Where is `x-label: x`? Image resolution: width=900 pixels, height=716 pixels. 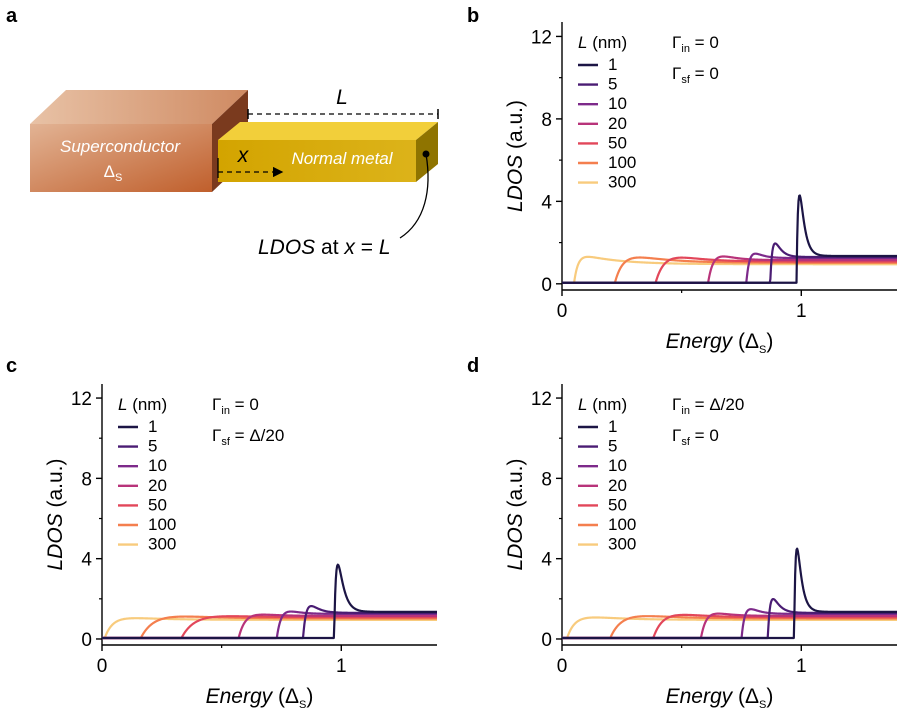
x-label: x is located at coordinates (243, 155).